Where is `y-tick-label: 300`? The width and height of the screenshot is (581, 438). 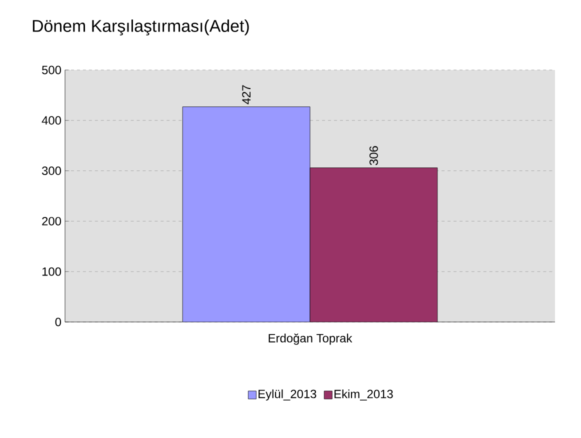
y-tick-label: 300 is located at coordinates (52, 171).